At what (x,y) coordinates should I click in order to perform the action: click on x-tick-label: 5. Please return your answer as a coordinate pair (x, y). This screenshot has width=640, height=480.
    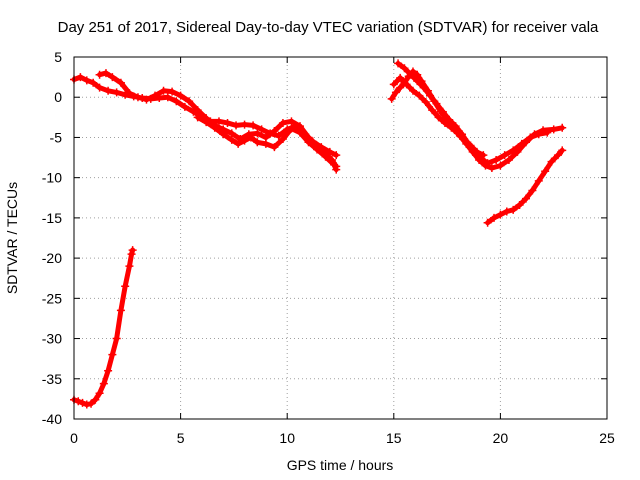
    Looking at the image, I should click on (181, 438).